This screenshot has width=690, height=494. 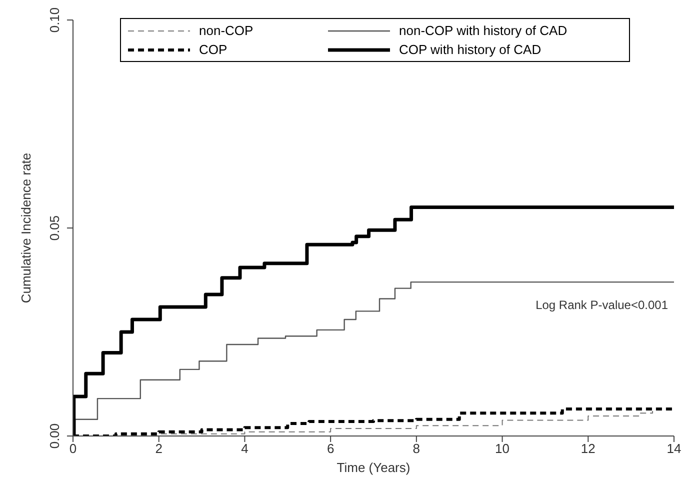 I want to click on legend-label: COP with history of CAD, so click(x=470, y=49).